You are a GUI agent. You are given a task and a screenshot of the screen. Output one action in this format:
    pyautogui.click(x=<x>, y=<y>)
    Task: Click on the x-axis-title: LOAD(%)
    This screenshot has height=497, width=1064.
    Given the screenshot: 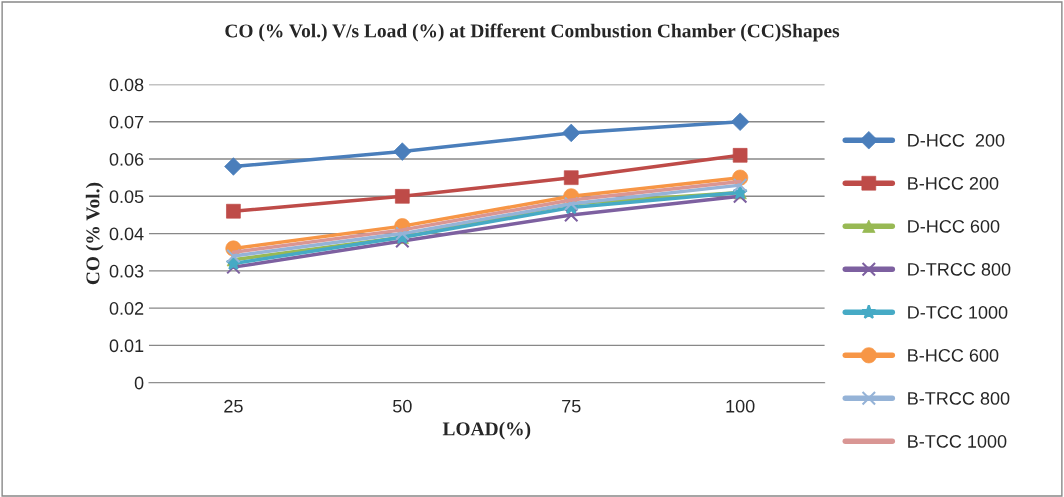 What is the action you would take?
    pyautogui.click(x=486, y=430)
    